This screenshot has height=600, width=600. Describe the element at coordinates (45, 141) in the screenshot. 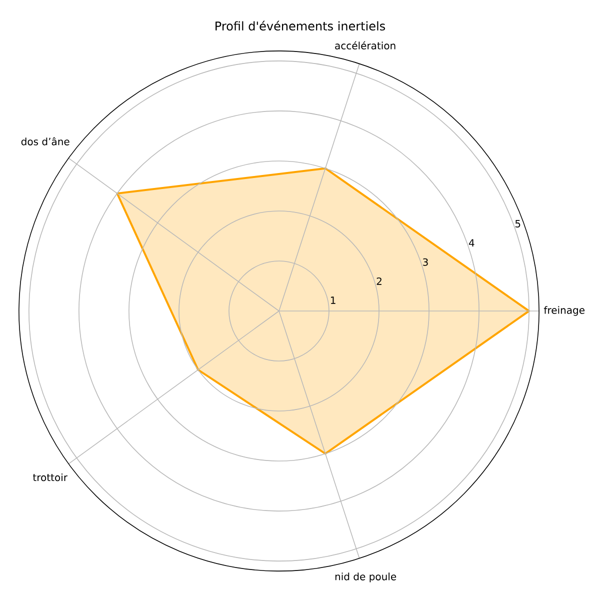

I see `spoke-label: dos d’âne` at that location.